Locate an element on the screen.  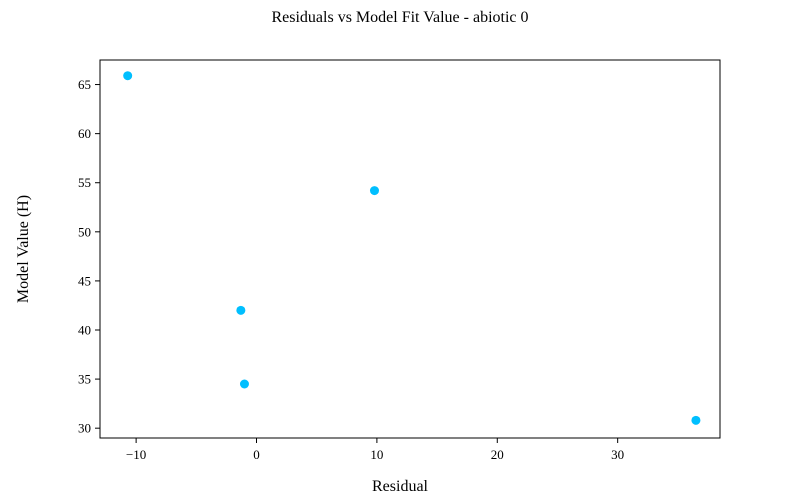
y-tick-label: 55 is located at coordinates (84, 182).